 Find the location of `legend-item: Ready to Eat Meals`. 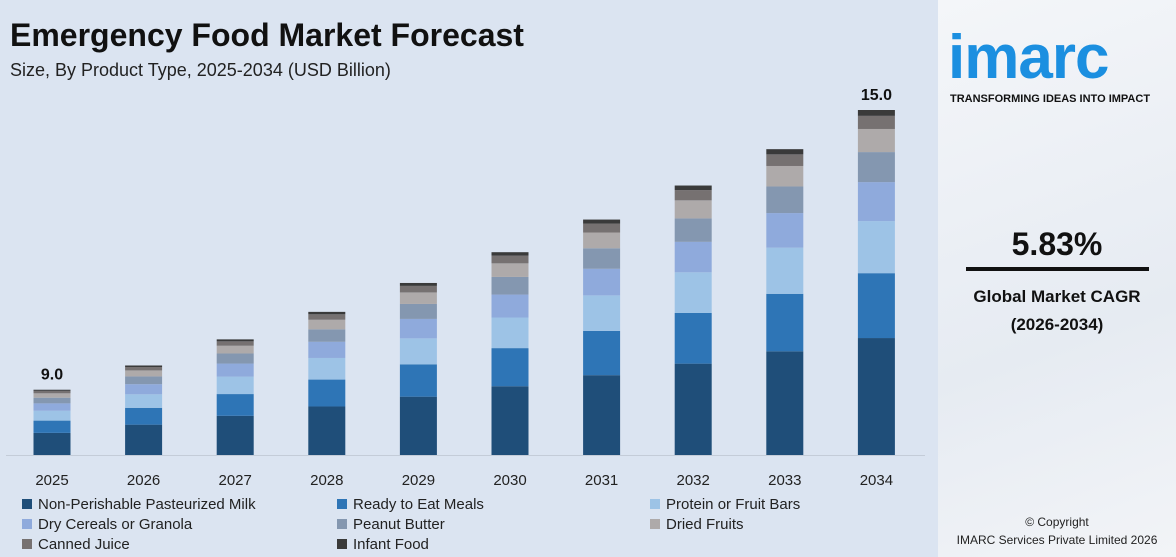

legend-item: Ready to Eat Meals is located at coordinates (410, 505).